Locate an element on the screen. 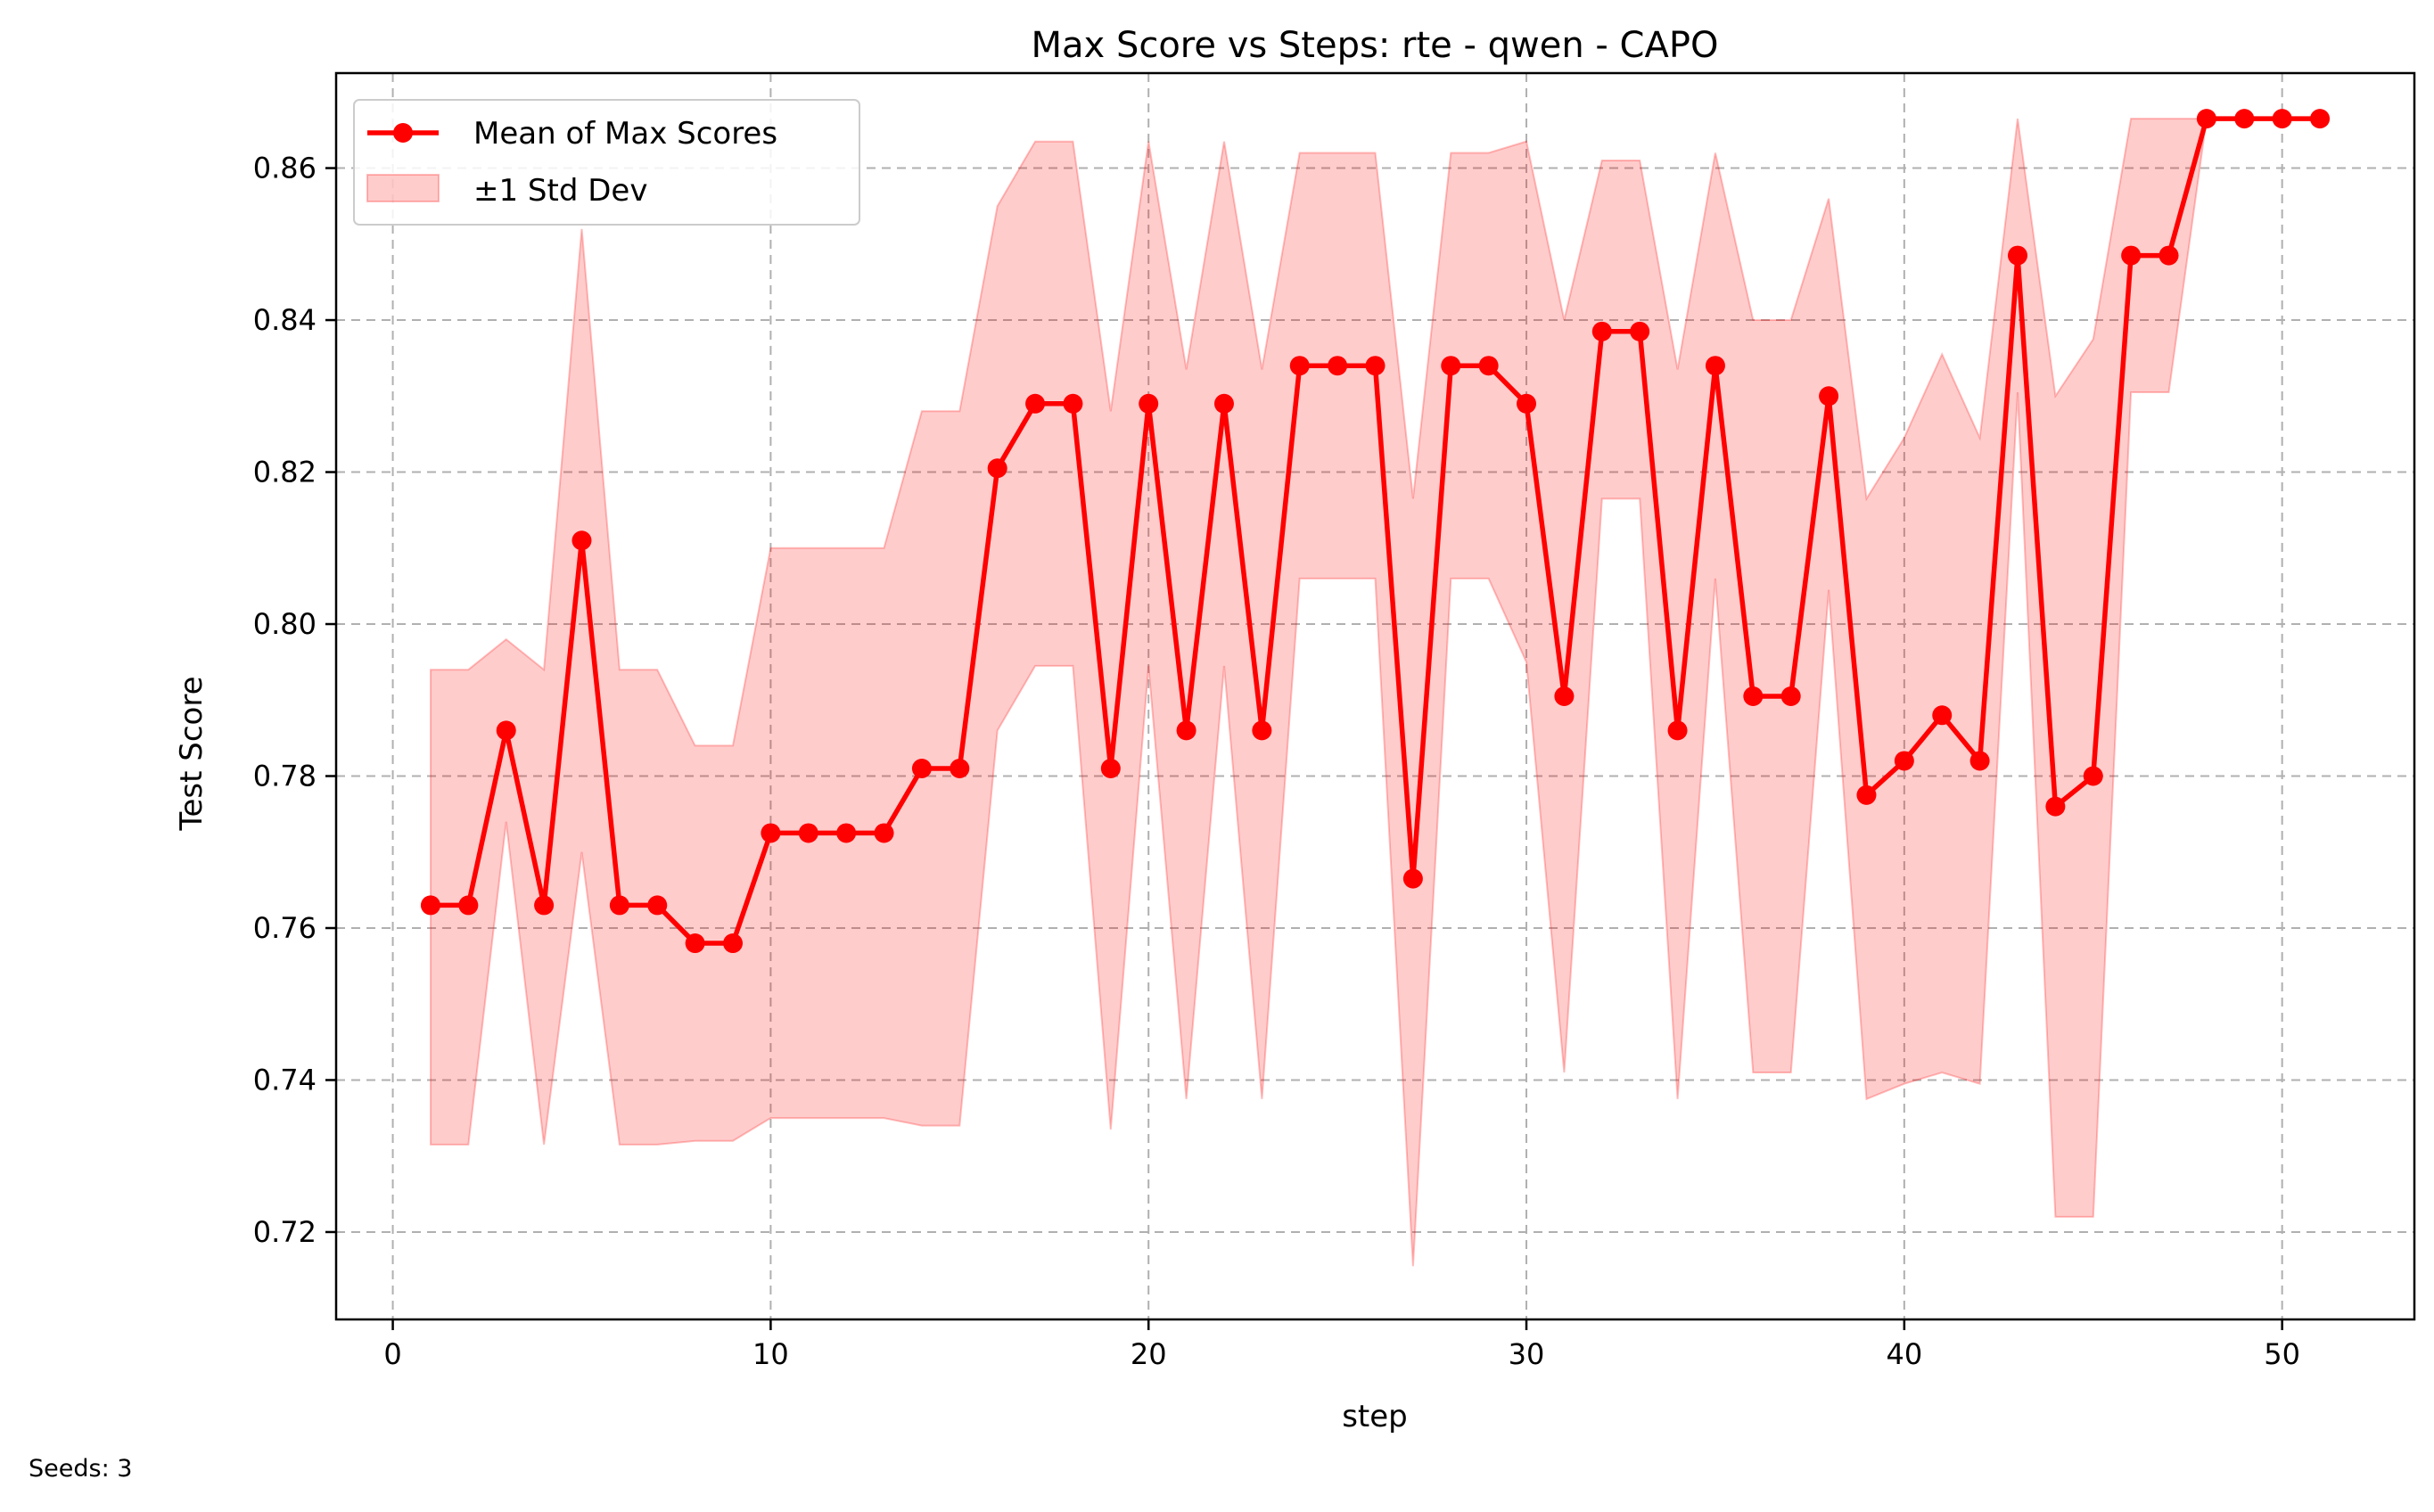 The image size is (2434, 1512). x-tick-label: 10 is located at coordinates (771, 1354).